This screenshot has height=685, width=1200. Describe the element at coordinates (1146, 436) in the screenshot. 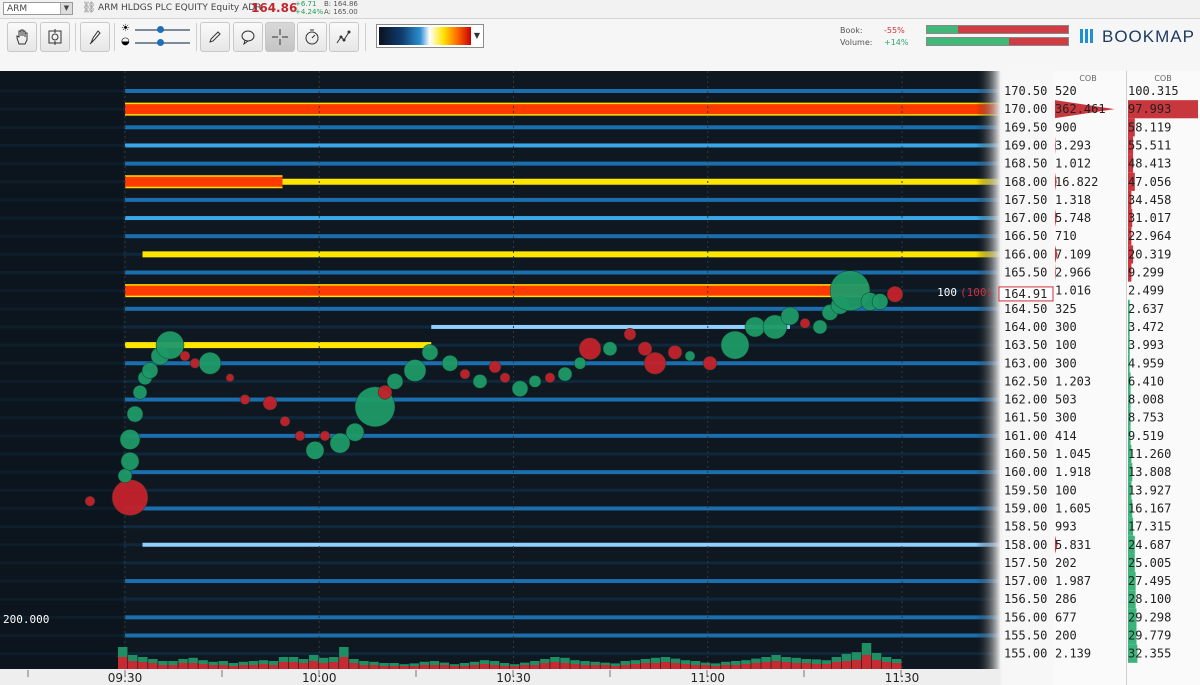

I see `cob-value-label: 9.519` at that location.